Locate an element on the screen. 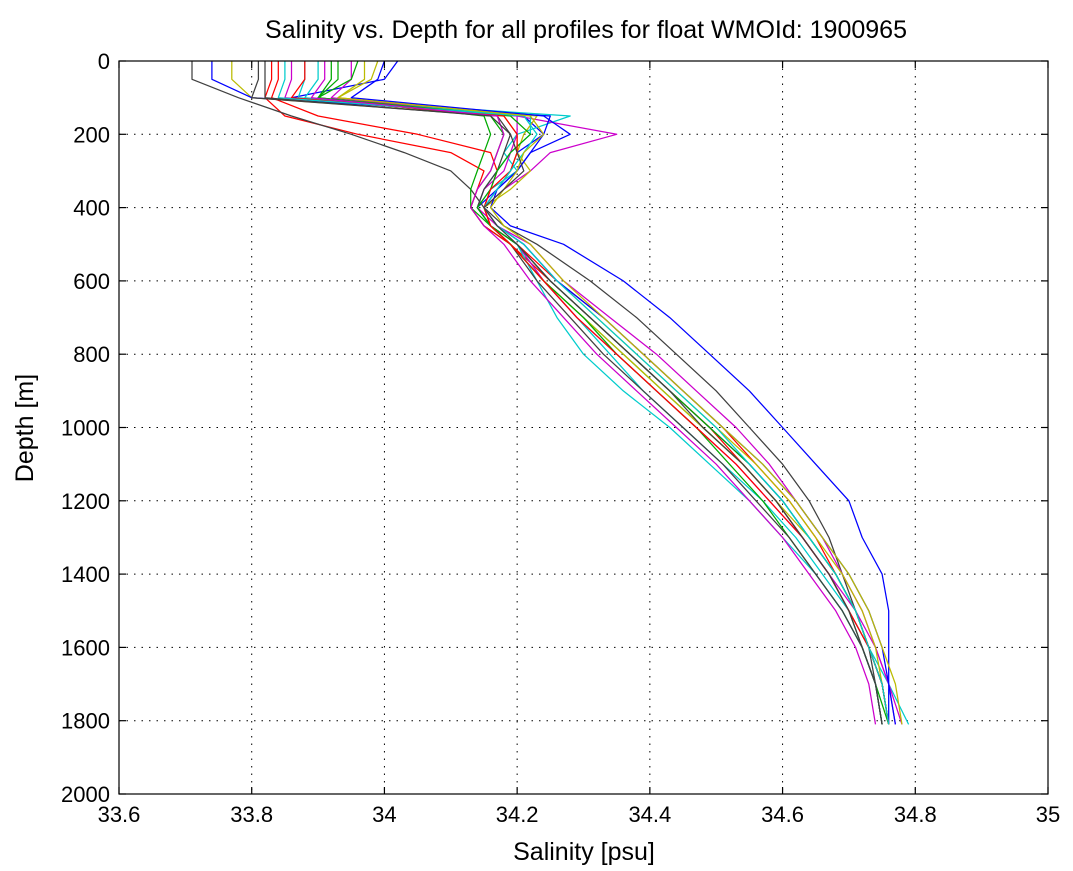  y-tick-label: 2000 is located at coordinates (85, 794).